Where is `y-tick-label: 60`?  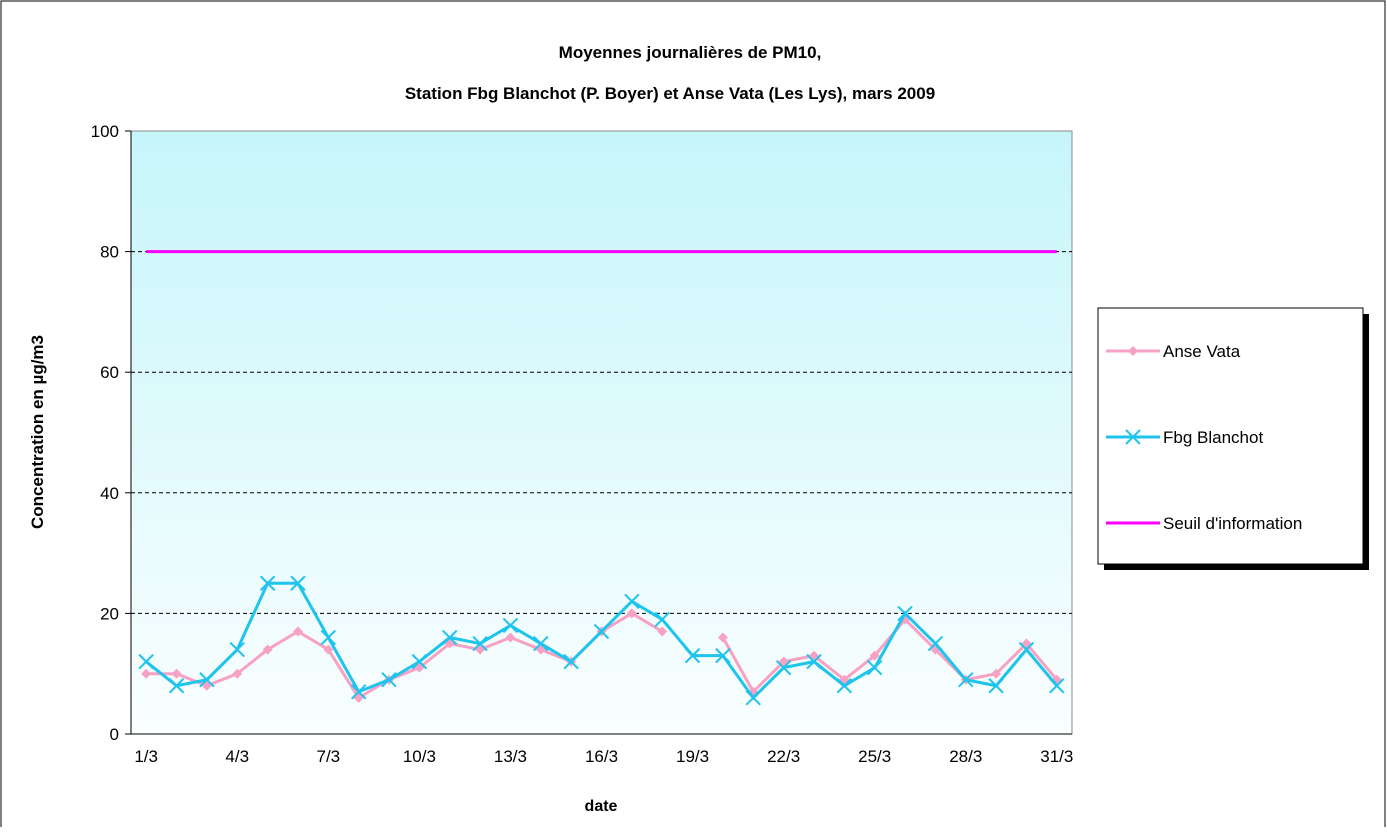 y-tick-label: 60 is located at coordinates (109, 372).